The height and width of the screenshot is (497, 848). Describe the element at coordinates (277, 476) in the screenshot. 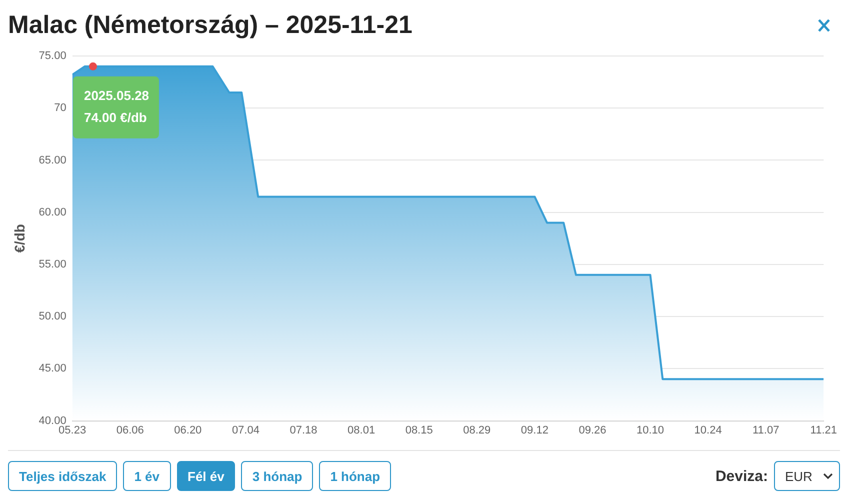

I see `text: 3 hónap` at that location.